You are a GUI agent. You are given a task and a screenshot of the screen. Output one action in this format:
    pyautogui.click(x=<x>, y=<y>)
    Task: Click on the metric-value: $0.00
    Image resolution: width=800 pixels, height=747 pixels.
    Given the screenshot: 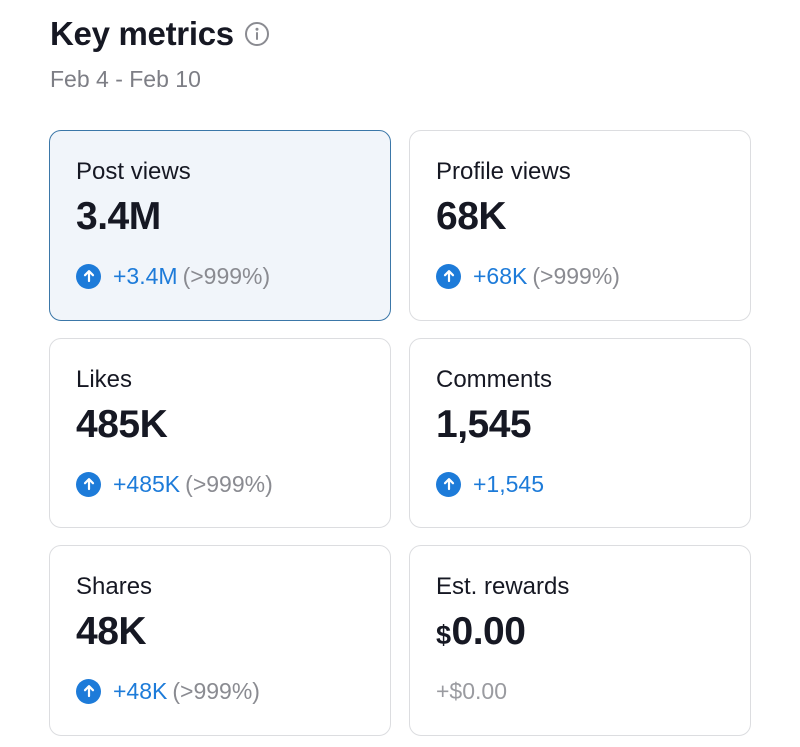 What is the action you would take?
    pyautogui.click(x=580, y=632)
    